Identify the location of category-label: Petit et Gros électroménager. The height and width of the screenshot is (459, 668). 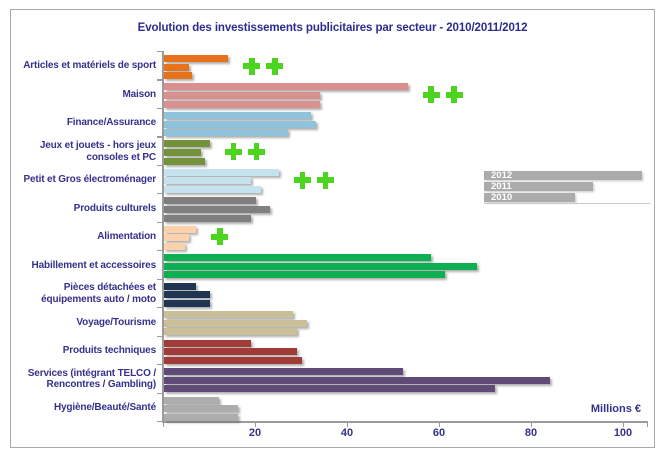
(80, 180).